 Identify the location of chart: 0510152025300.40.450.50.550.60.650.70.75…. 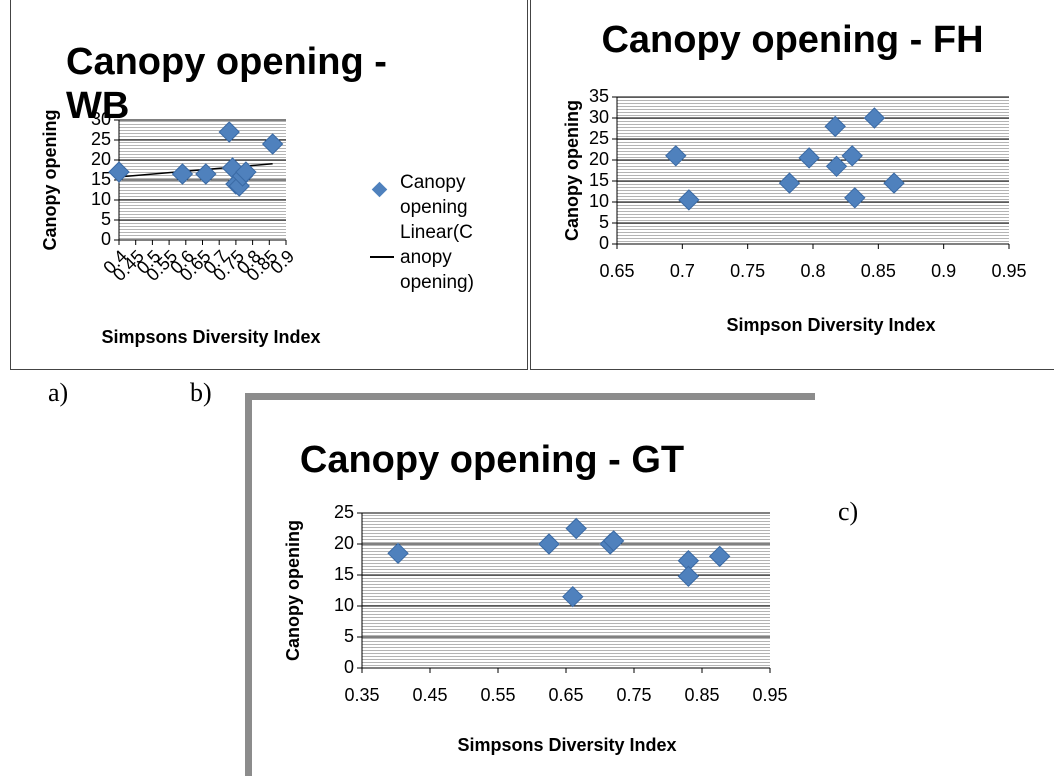
(180, 228).